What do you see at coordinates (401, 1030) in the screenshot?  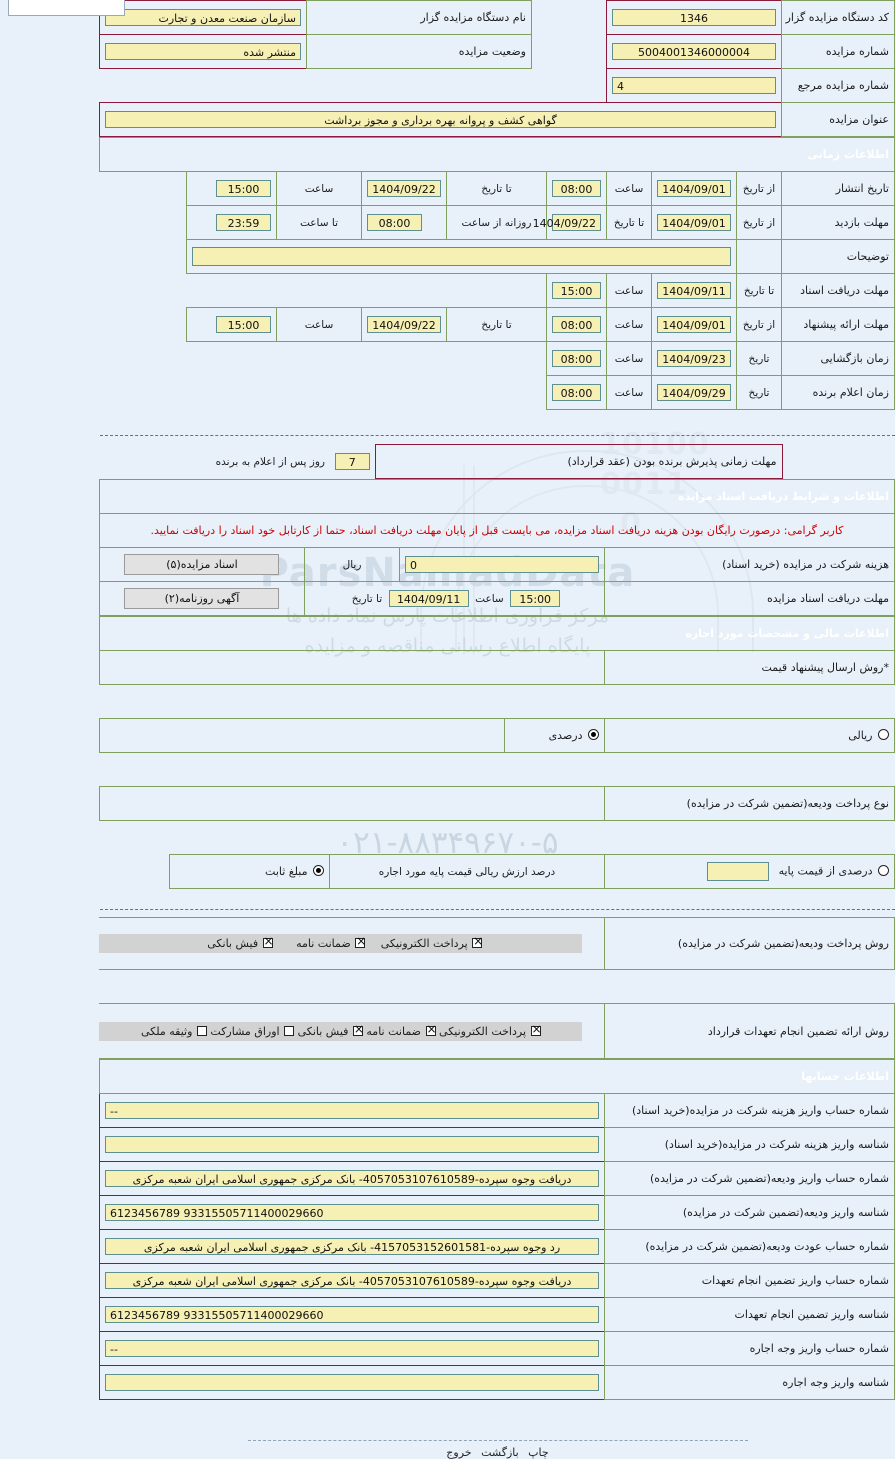 I see `checkbox-contract-guarantee-letter: ضمانت نامه` at bounding box center [401, 1030].